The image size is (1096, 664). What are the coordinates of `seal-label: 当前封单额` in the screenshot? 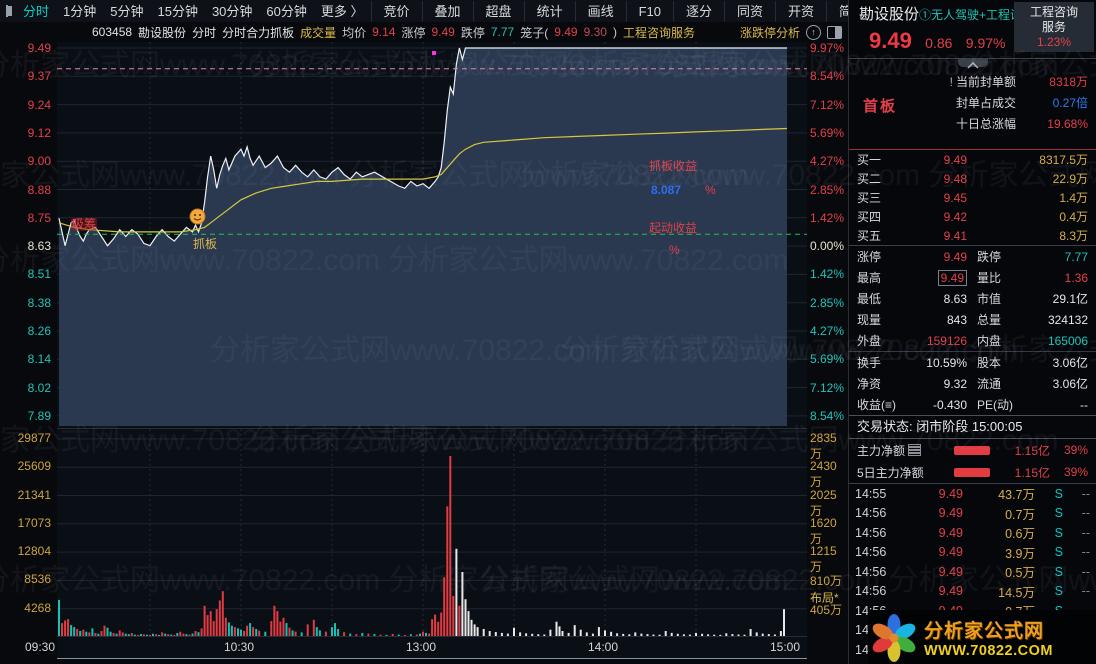 It's located at (985, 82).